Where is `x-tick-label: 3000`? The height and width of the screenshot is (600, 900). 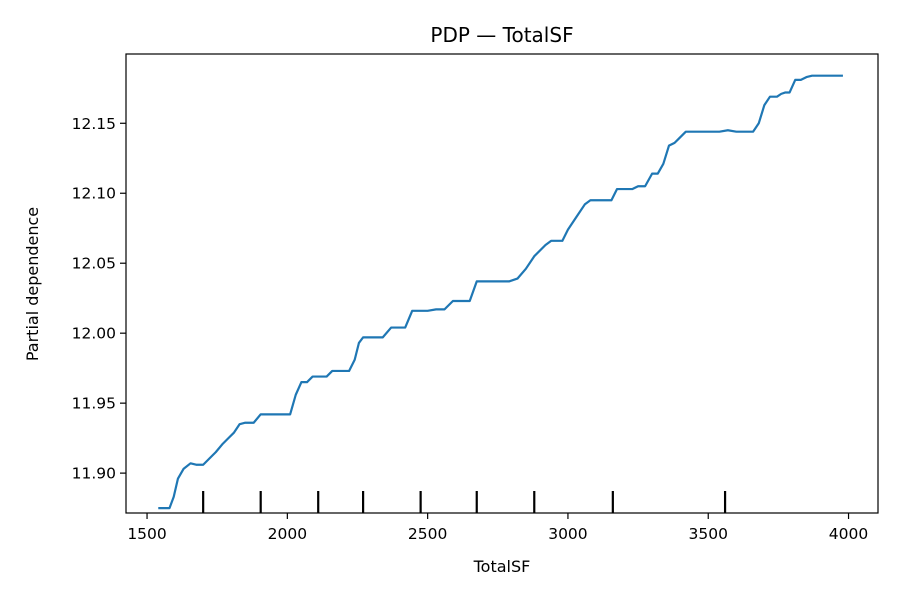 x-tick-label: 3000 is located at coordinates (567, 534).